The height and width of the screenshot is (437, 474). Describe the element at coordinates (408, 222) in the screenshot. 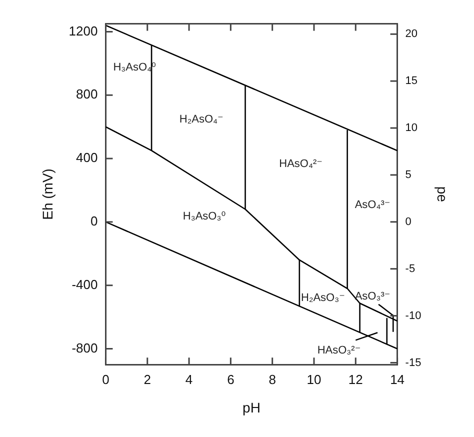

I see `y2-tick-label: 0` at that location.